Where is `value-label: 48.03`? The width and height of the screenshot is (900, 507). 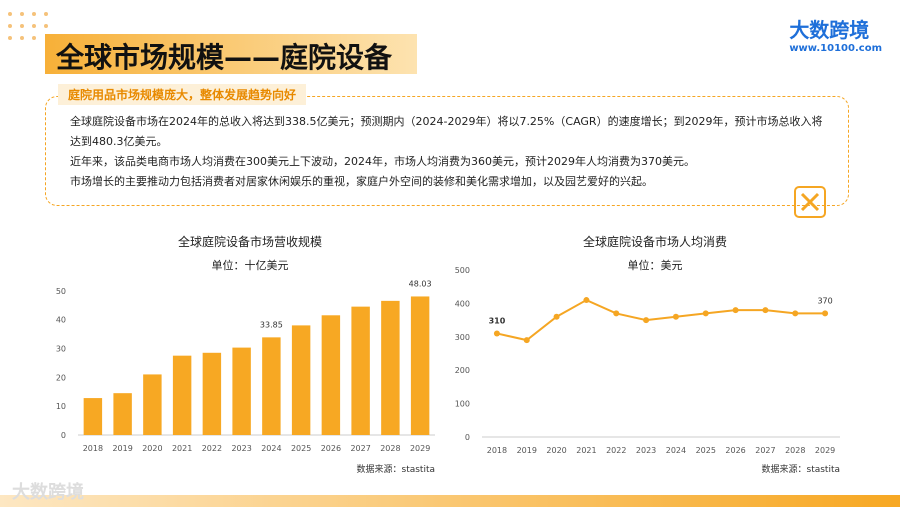 value-label: 48.03 is located at coordinates (420, 283).